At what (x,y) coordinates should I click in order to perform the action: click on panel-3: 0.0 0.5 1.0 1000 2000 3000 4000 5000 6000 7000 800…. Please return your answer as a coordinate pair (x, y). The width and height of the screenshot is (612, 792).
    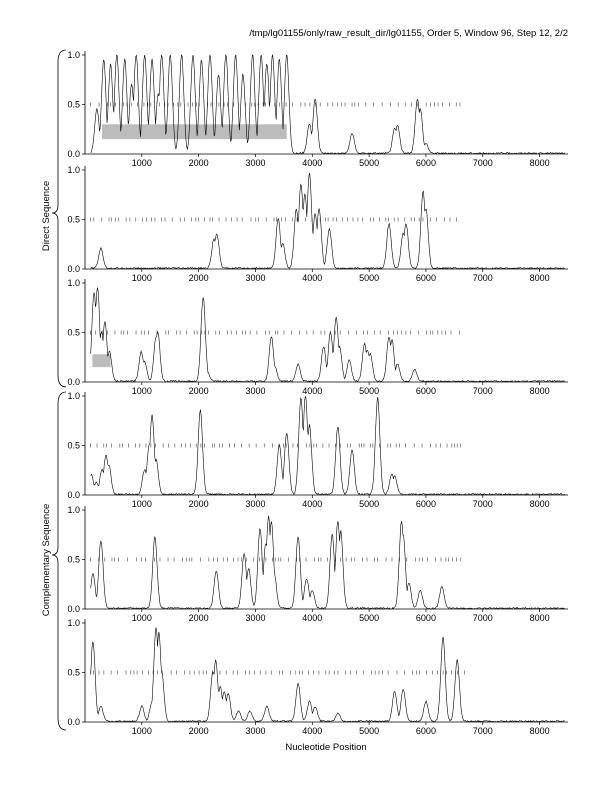
    Looking at the image, I should click on (317, 337).